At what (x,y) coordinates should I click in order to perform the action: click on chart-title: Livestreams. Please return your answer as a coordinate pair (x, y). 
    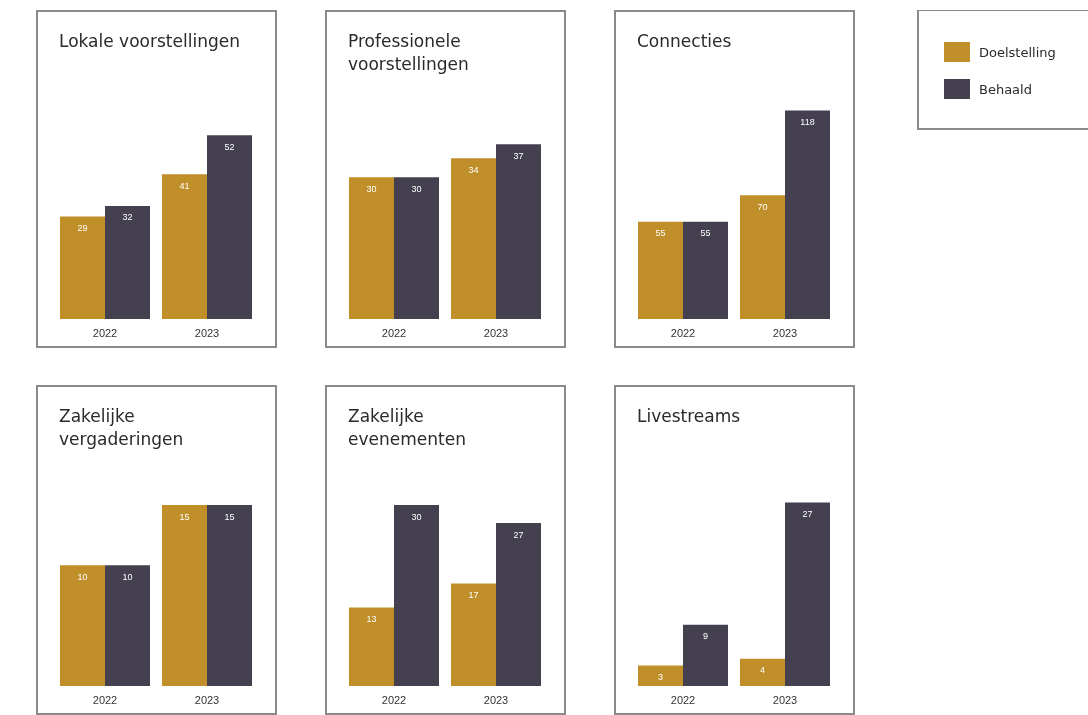
    Looking at the image, I should click on (689, 415).